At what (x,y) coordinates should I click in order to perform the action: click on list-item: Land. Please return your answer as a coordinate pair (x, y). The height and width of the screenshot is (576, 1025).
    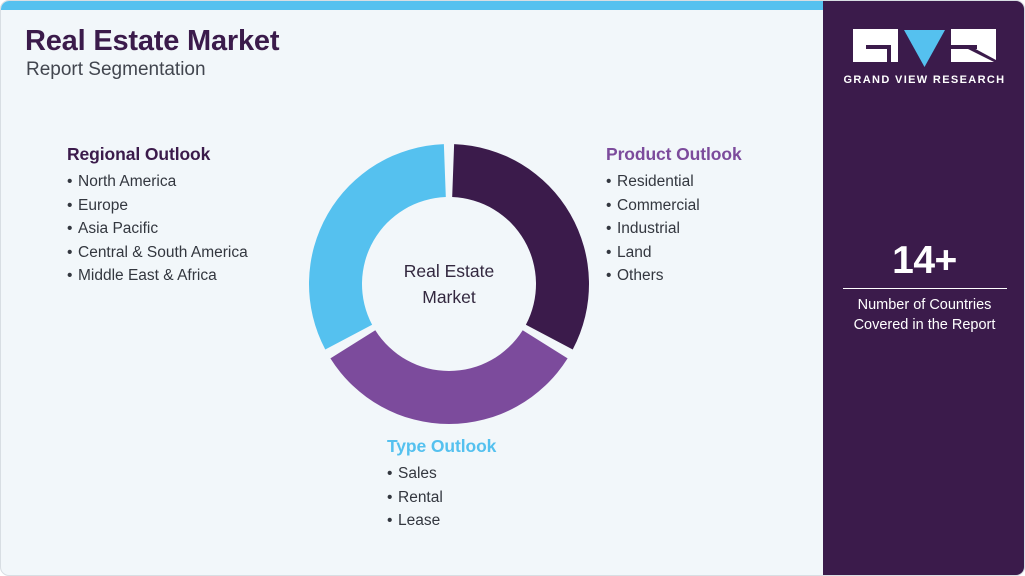
    Looking at the image, I should click on (674, 253).